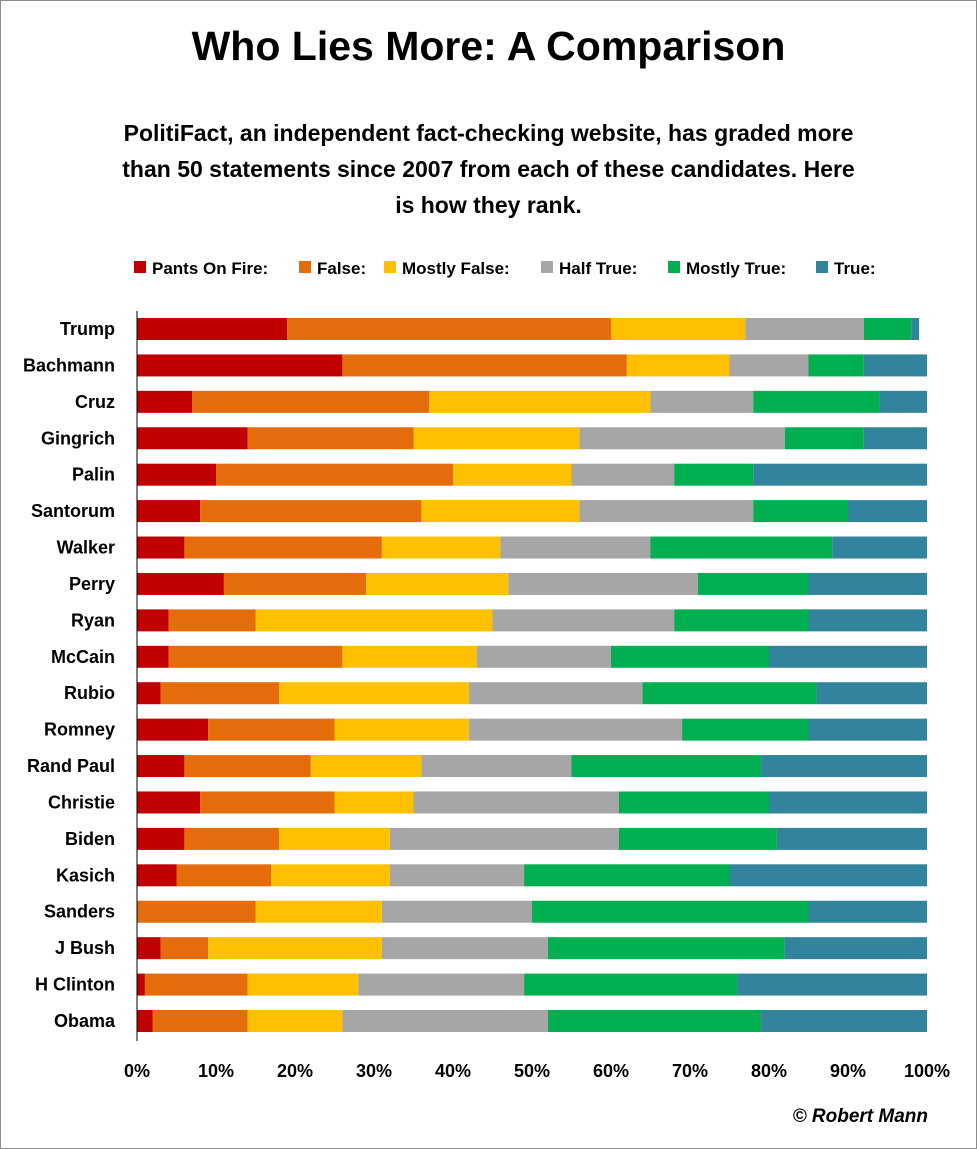  I want to click on category-label: Gingrich, so click(78, 438).